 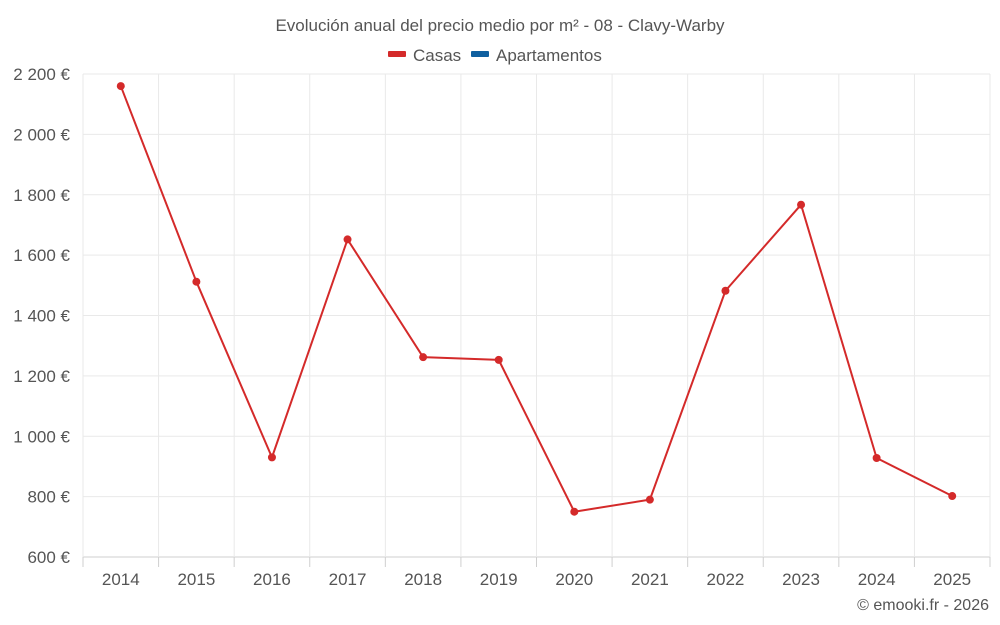 I want to click on data-point-2025, so click(x=952, y=496).